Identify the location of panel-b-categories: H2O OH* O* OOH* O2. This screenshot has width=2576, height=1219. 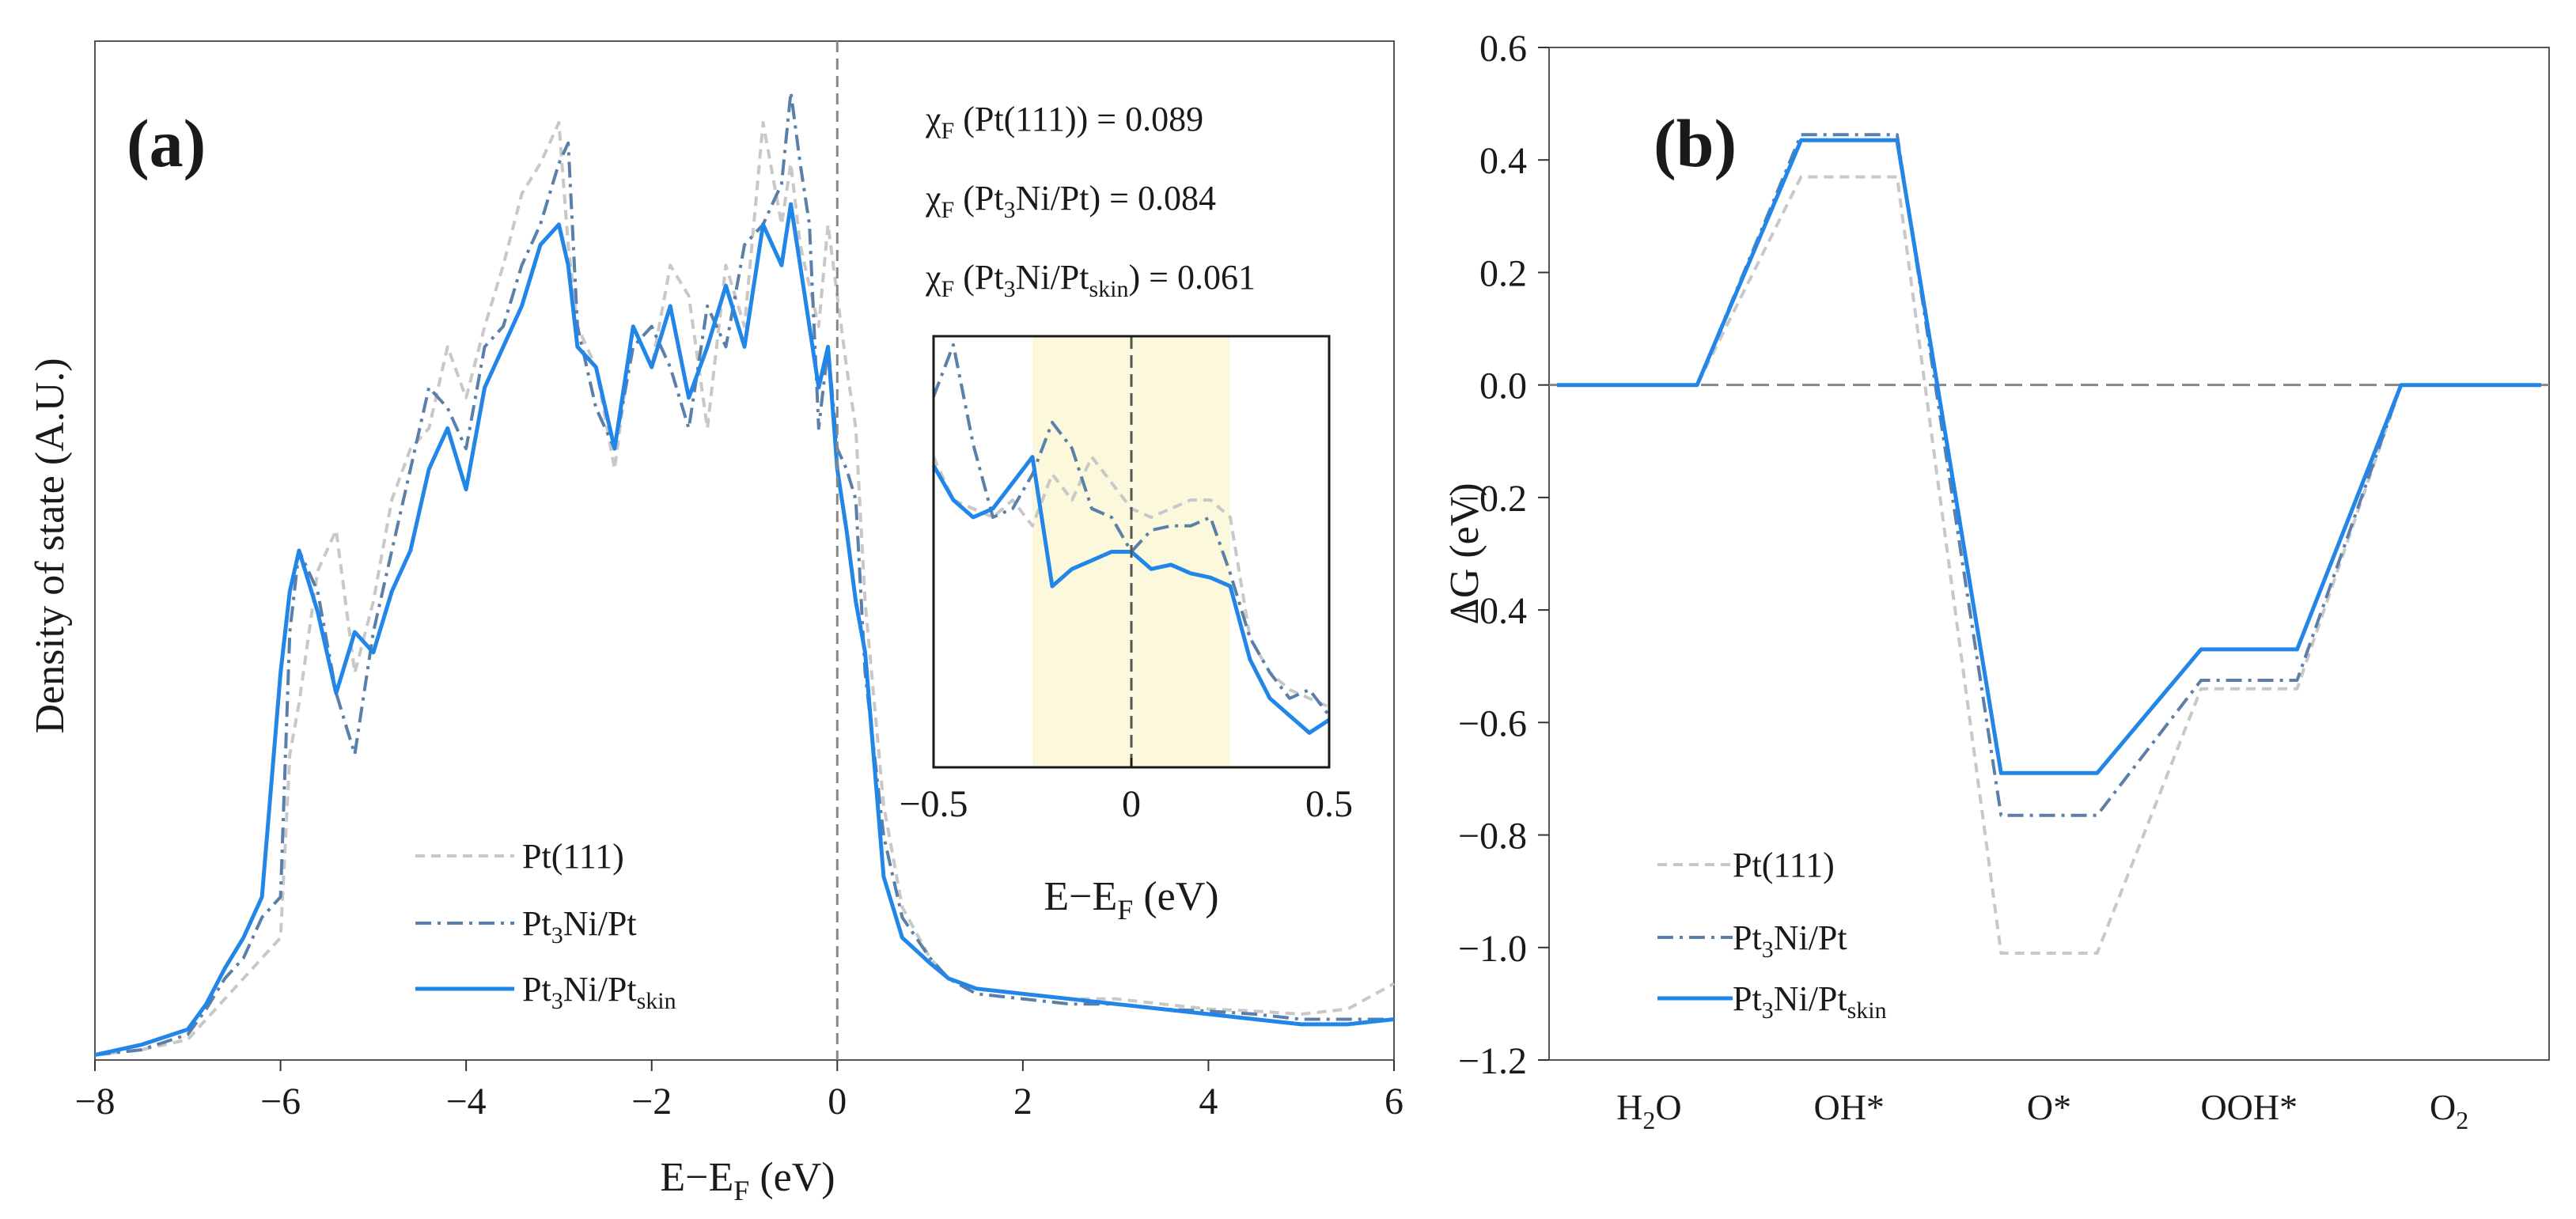
(2042, 1110).